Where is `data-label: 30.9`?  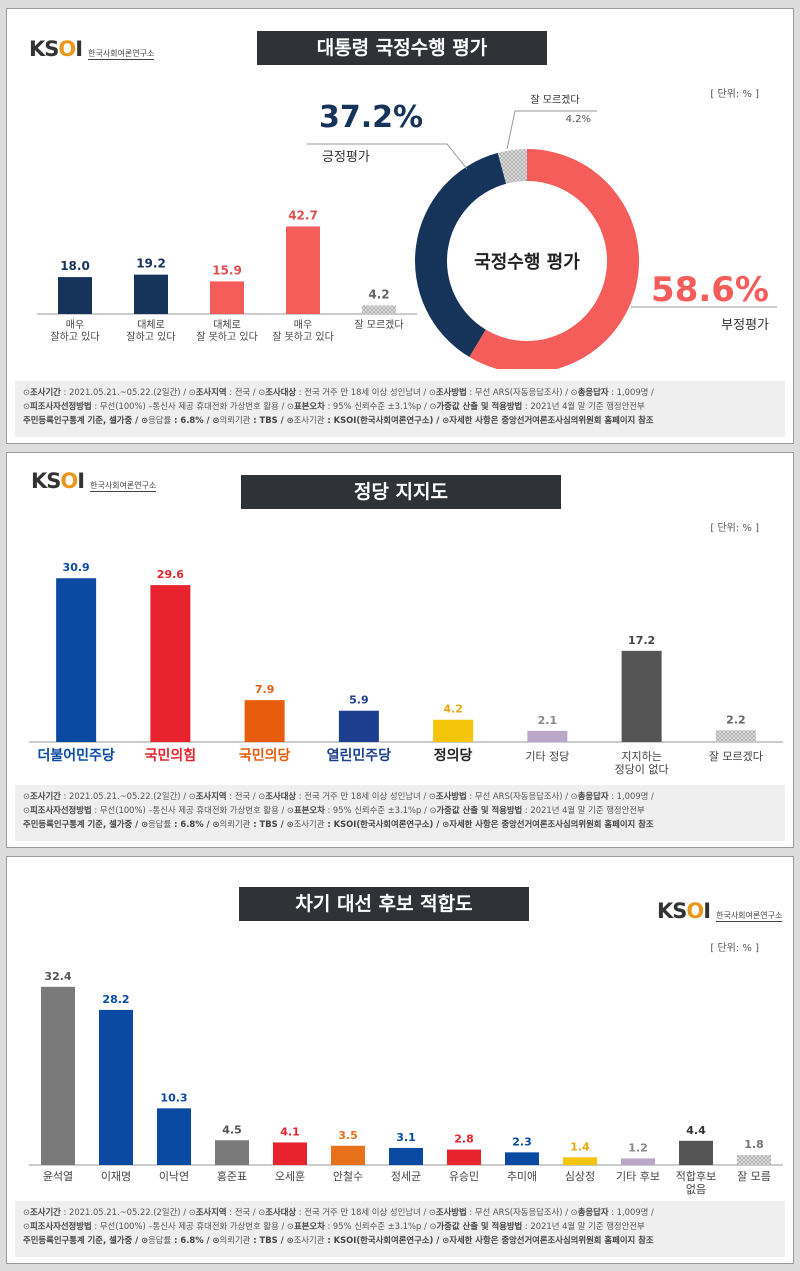 data-label: 30.9 is located at coordinates (76, 567).